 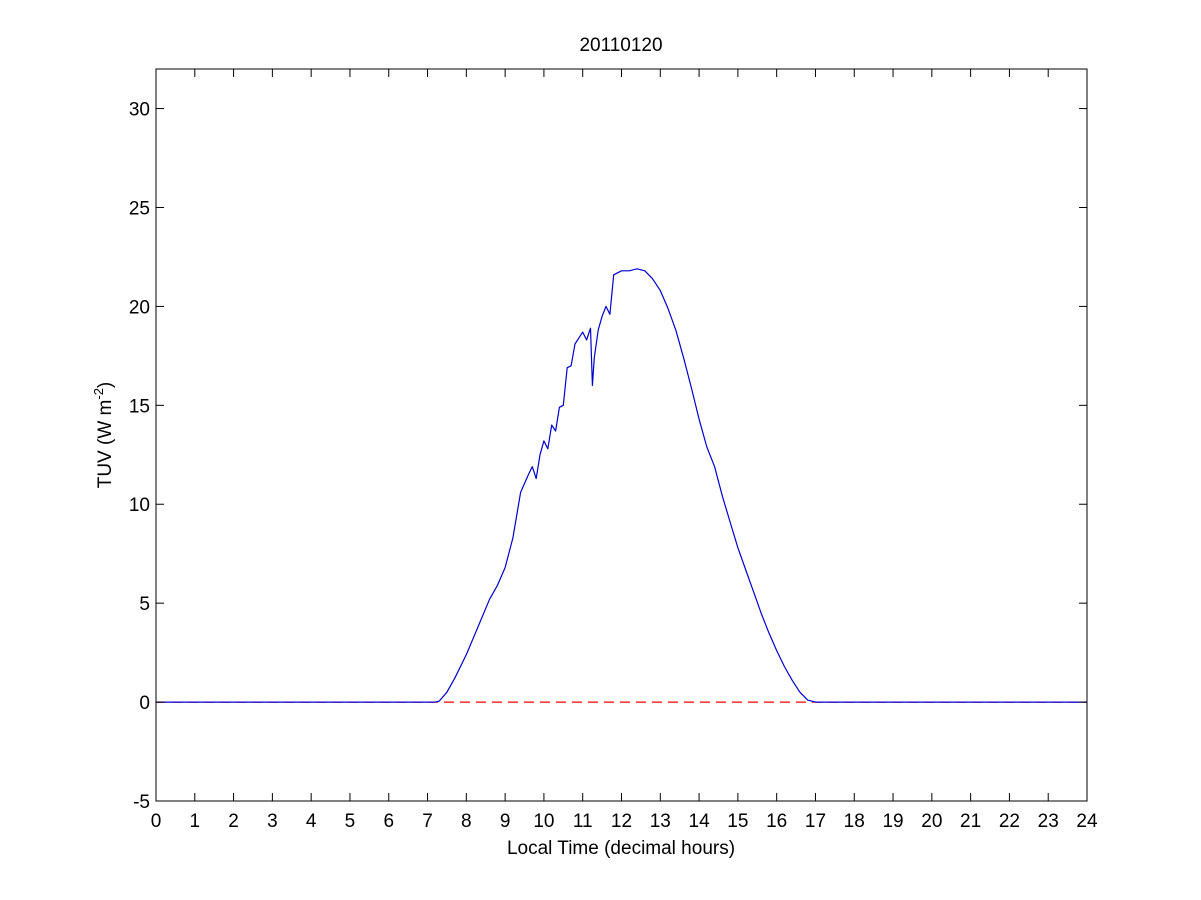 What do you see at coordinates (583, 821) in the screenshot?
I see `x-tick-label: 11` at bounding box center [583, 821].